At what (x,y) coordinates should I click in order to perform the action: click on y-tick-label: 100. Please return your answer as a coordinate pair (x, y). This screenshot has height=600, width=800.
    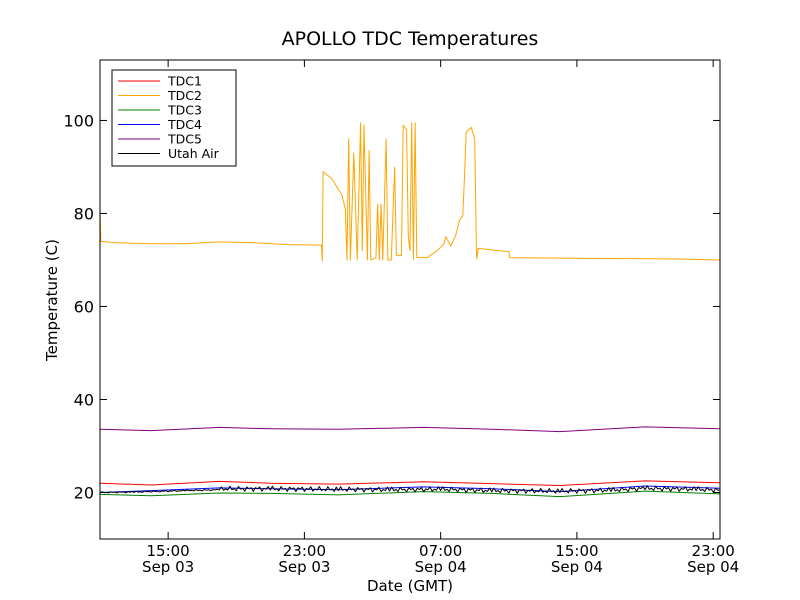
    Looking at the image, I should click on (78, 120).